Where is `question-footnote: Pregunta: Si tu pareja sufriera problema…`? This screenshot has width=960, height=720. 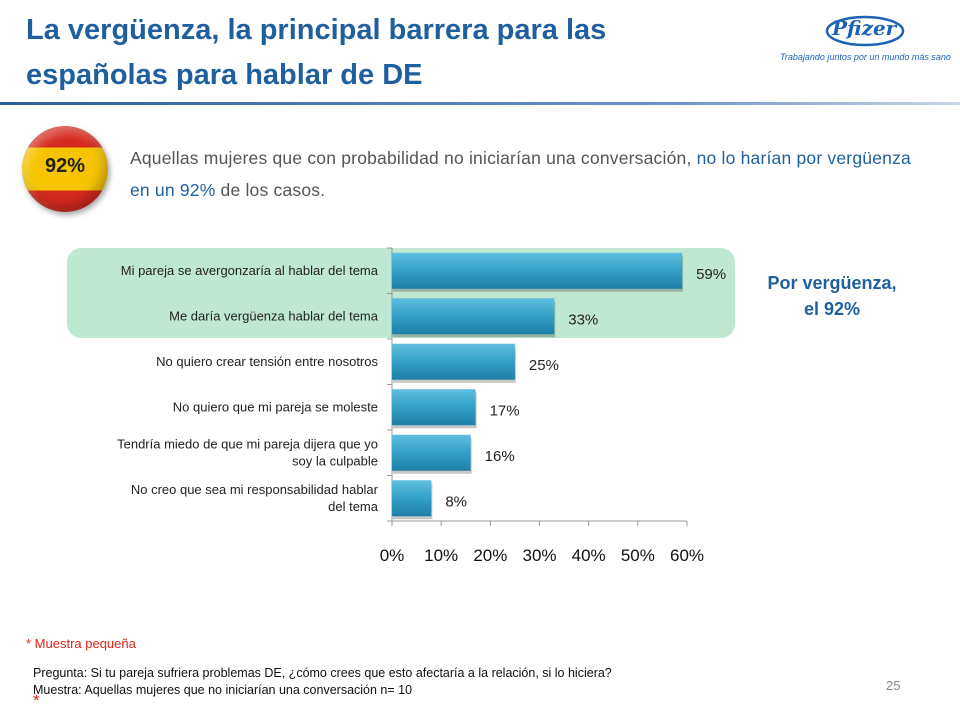
question-footnote: Pregunta: Si tu pareja sufriera problema… is located at coordinates (423, 690).